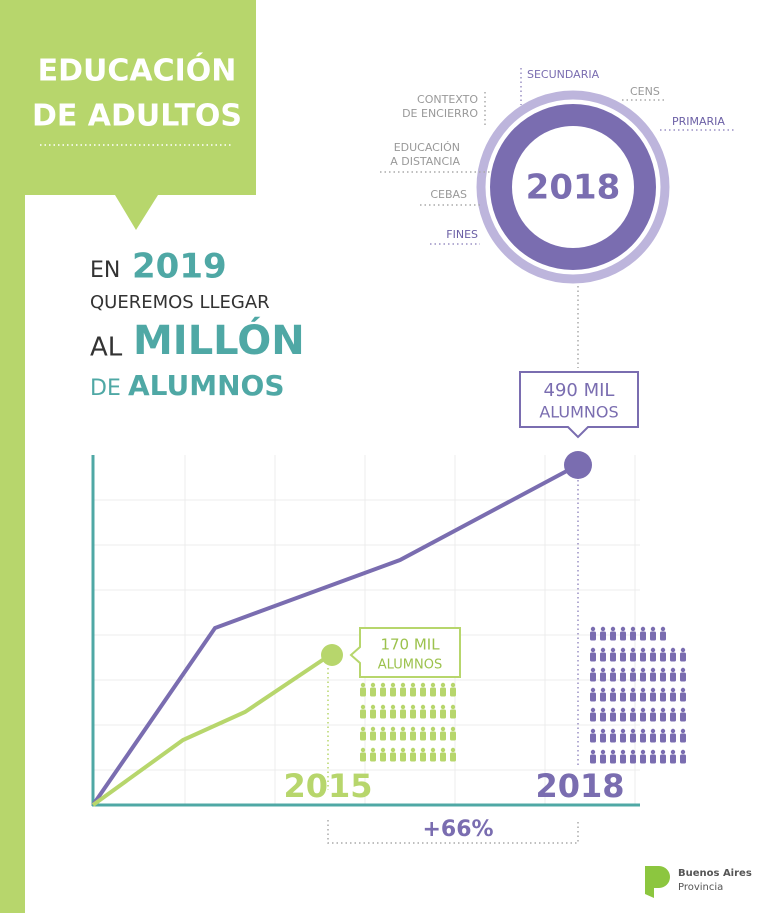 The height and width of the screenshot is (913, 768). Describe the element at coordinates (180, 302) in the screenshot. I see `headline-text: QUEREMOS LLEGAR` at that location.